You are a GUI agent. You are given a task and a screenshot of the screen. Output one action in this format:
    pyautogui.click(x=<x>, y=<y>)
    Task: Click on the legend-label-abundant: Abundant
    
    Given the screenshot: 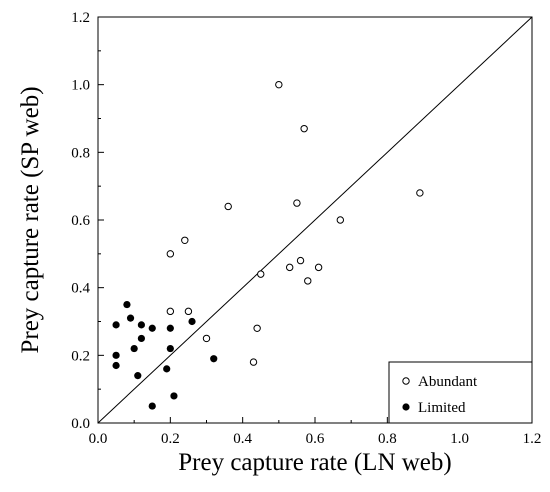 What is the action you would take?
    pyautogui.click(x=448, y=382)
    